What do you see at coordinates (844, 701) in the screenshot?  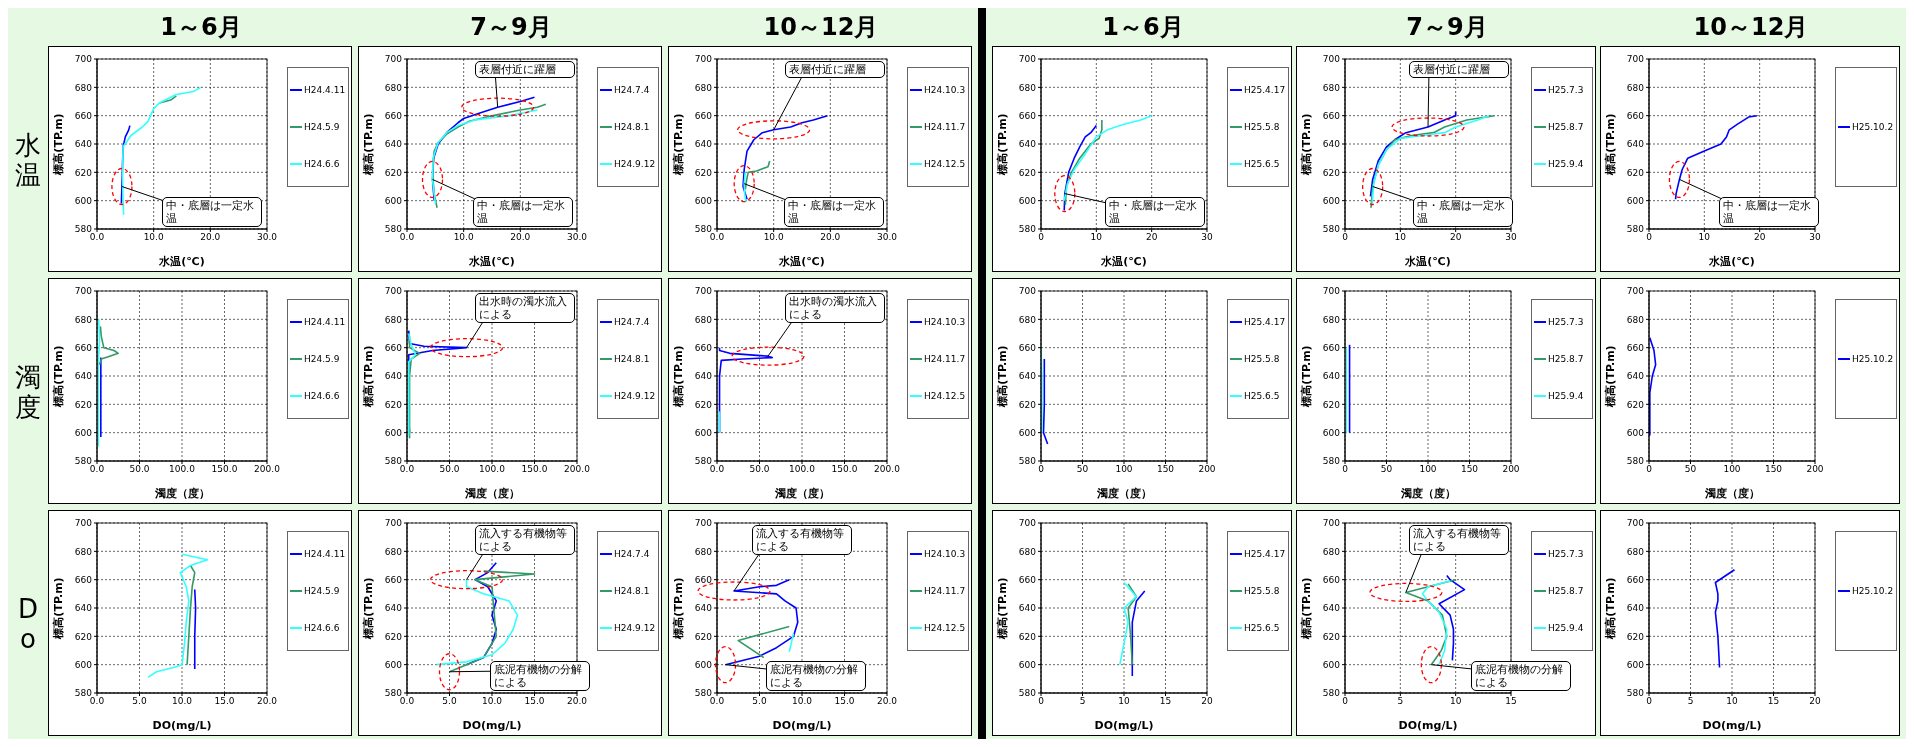 I see `x-tick-label: 15.0` at bounding box center [844, 701].